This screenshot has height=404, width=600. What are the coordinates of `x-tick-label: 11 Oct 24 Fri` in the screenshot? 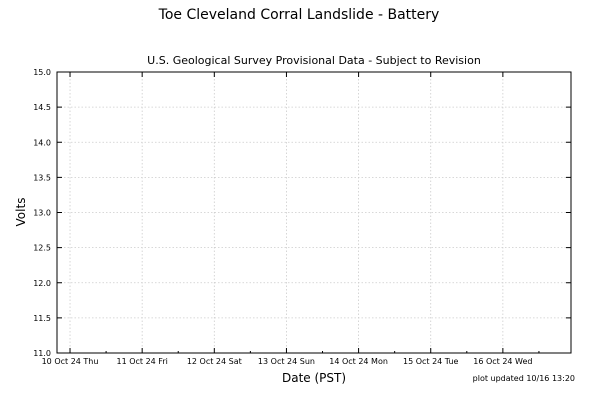 It's located at (141, 361).